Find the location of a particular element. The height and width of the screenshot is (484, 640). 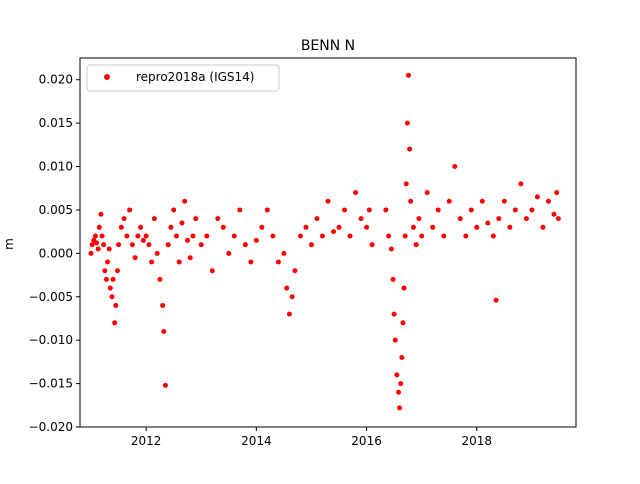

legend-label: repro2018a (IGS14) is located at coordinates (195, 77).